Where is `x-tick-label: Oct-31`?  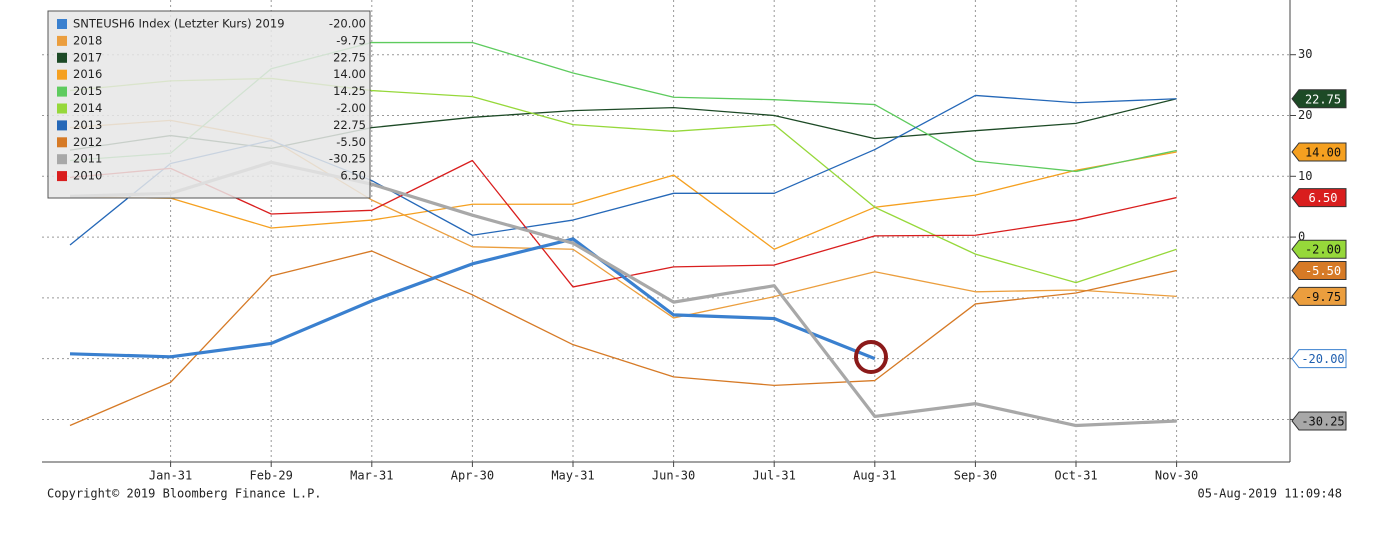
x-tick-label: Oct-31 is located at coordinates (1075, 476).